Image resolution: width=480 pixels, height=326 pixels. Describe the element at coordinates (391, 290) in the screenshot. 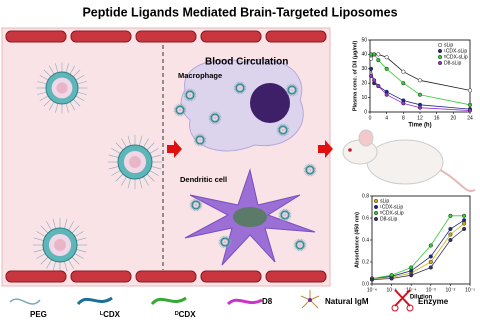

I see `x-tick-label: 10⁻⁵` at that location.